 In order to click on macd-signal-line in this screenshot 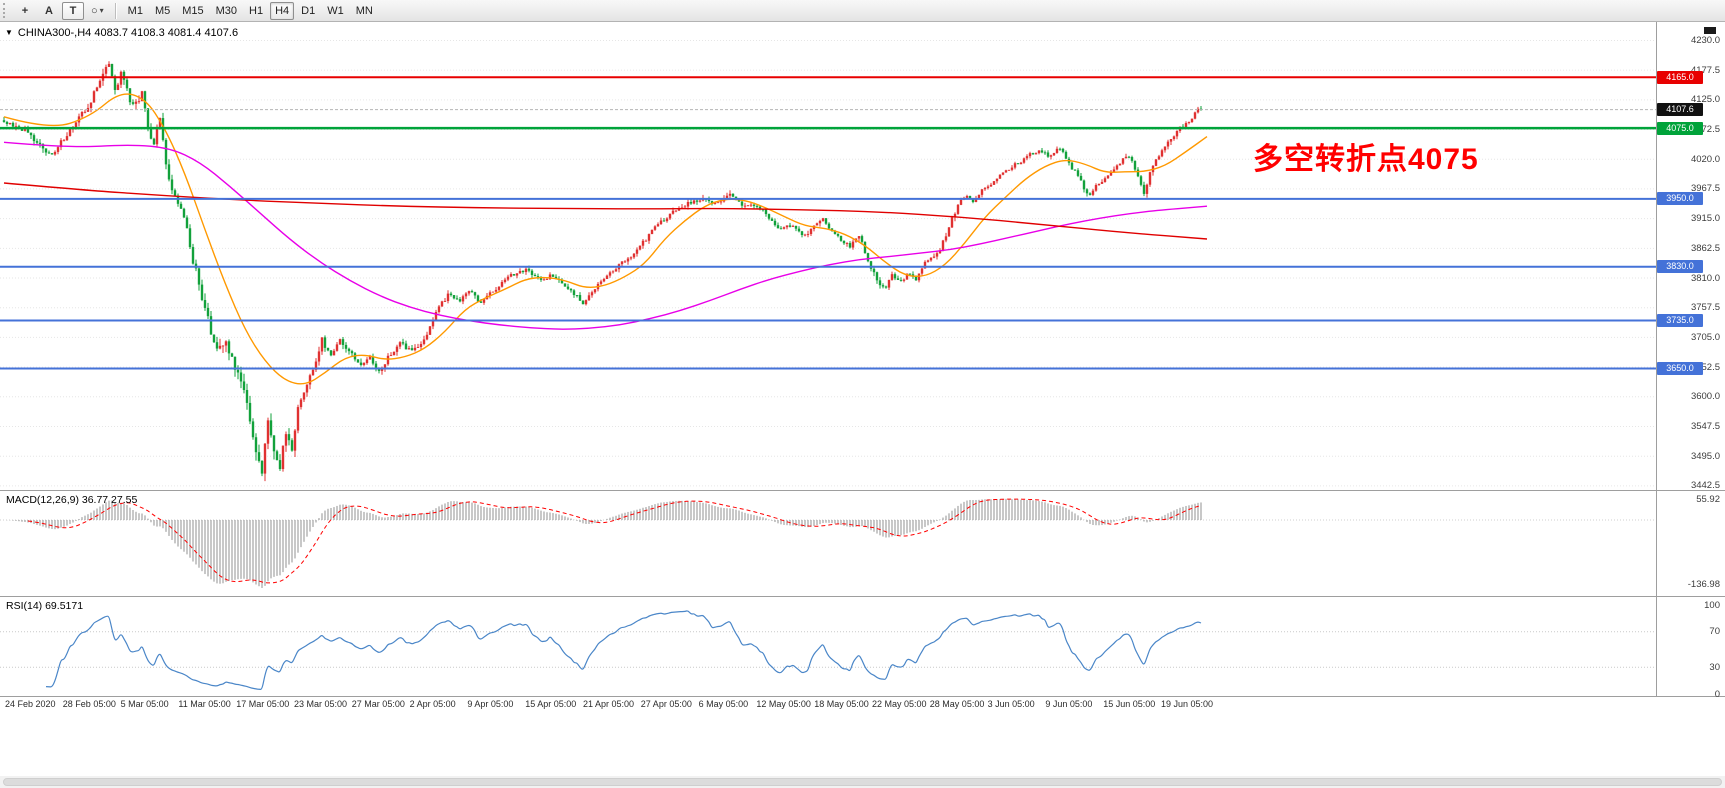, I will do `click(614, 541)`.